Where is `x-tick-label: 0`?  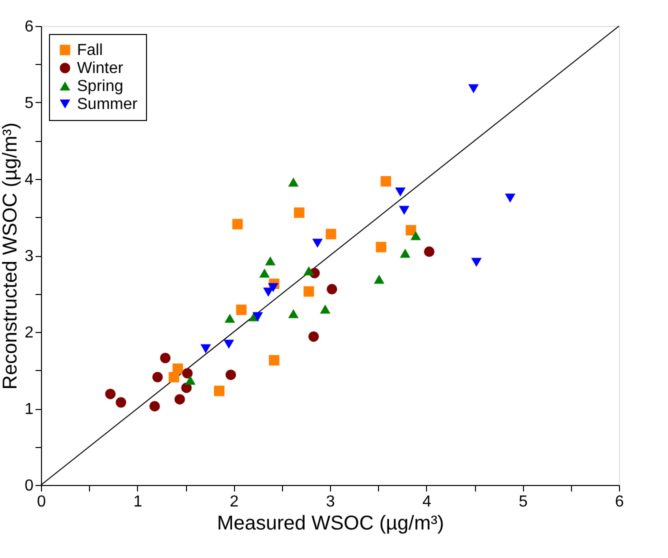
x-tick-label: 0 is located at coordinates (41, 502).